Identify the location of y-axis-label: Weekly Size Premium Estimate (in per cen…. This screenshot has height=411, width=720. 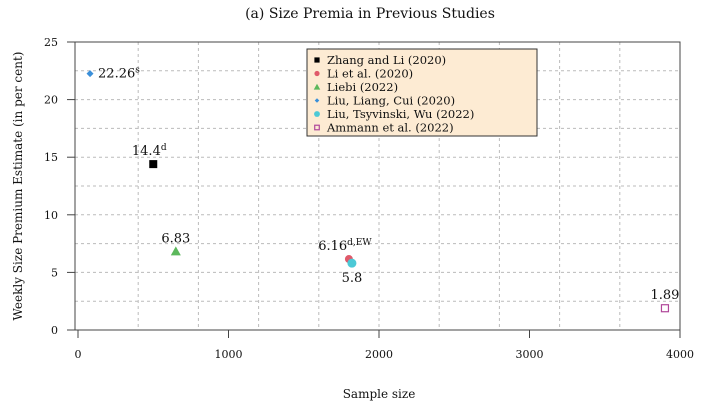
(18, 186).